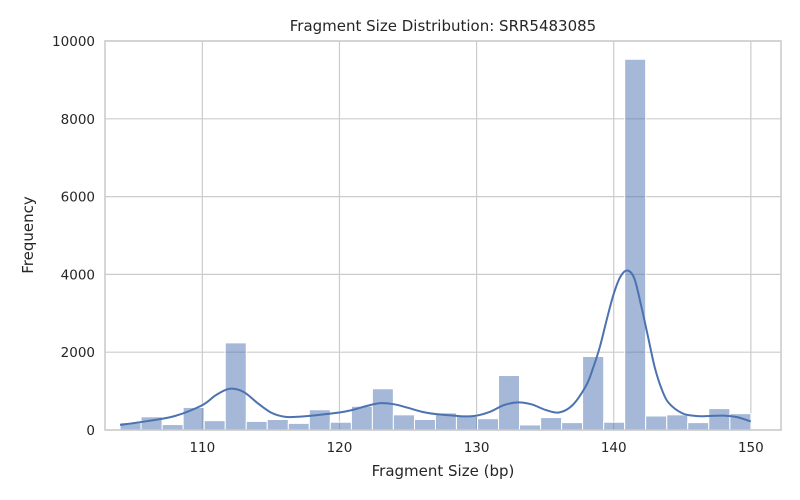 This screenshot has width=800, height=500. Describe the element at coordinates (340, 448) in the screenshot. I see `x-tick-label: 120` at that location.